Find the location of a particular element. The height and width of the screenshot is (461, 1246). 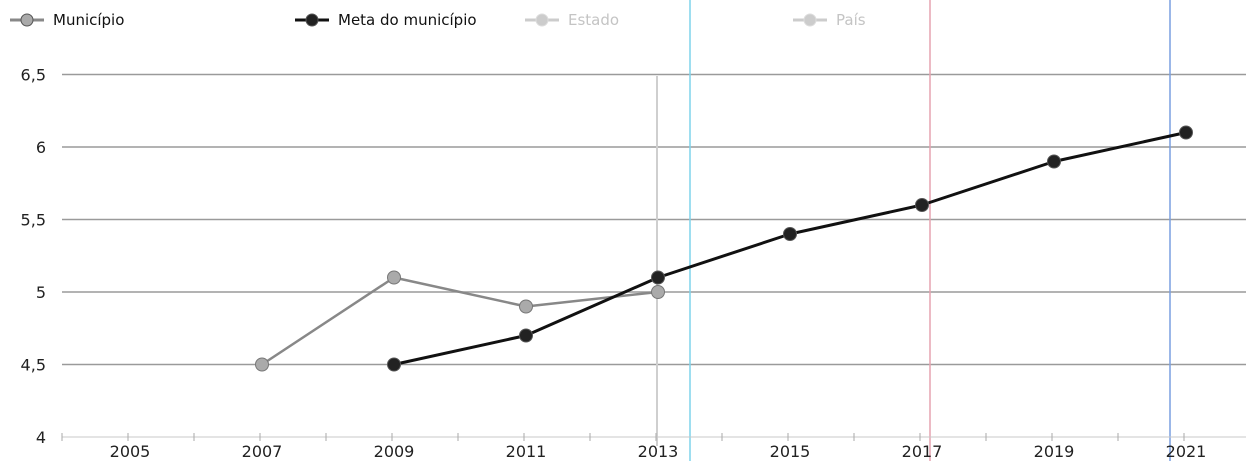

y-tick-label: 5,5 is located at coordinates (33, 220).